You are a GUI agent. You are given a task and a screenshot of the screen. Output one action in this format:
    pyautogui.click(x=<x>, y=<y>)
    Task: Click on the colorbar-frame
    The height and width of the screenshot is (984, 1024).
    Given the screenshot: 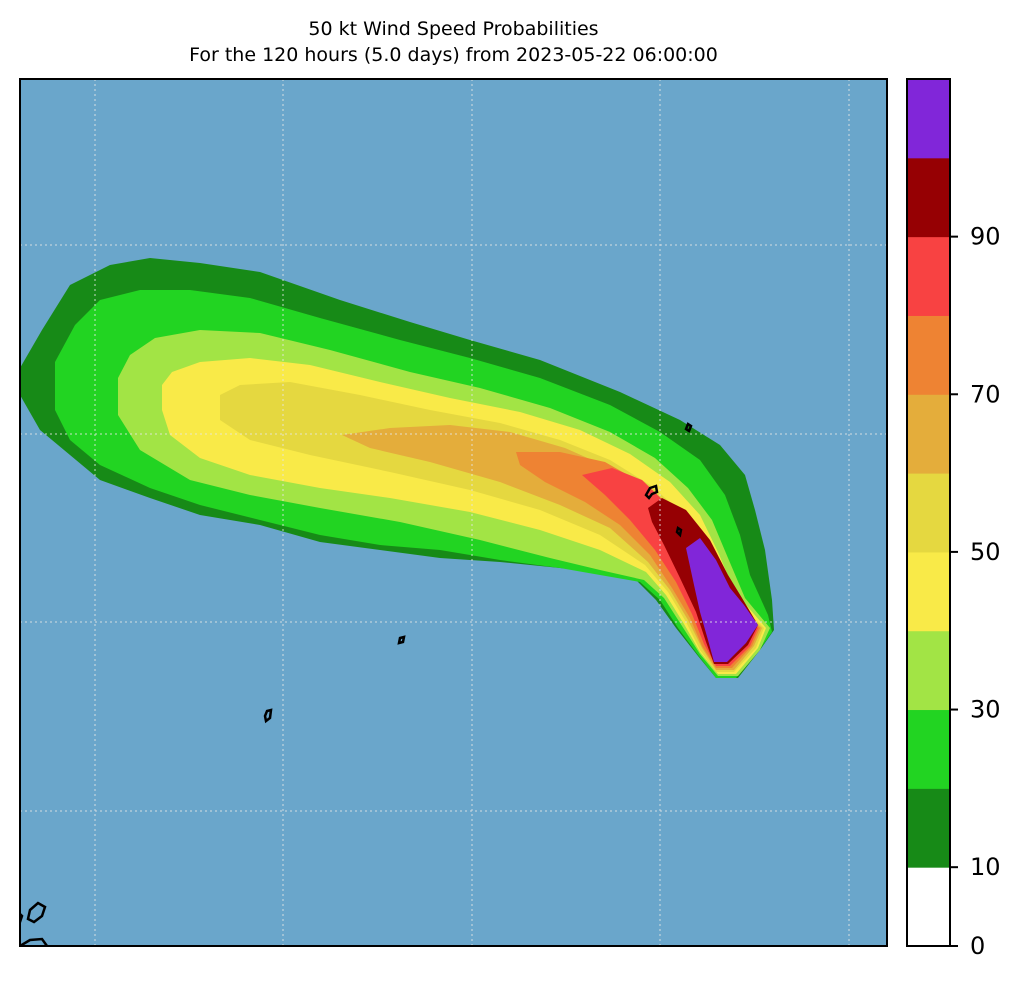 What is the action you would take?
    pyautogui.click(x=928, y=512)
    